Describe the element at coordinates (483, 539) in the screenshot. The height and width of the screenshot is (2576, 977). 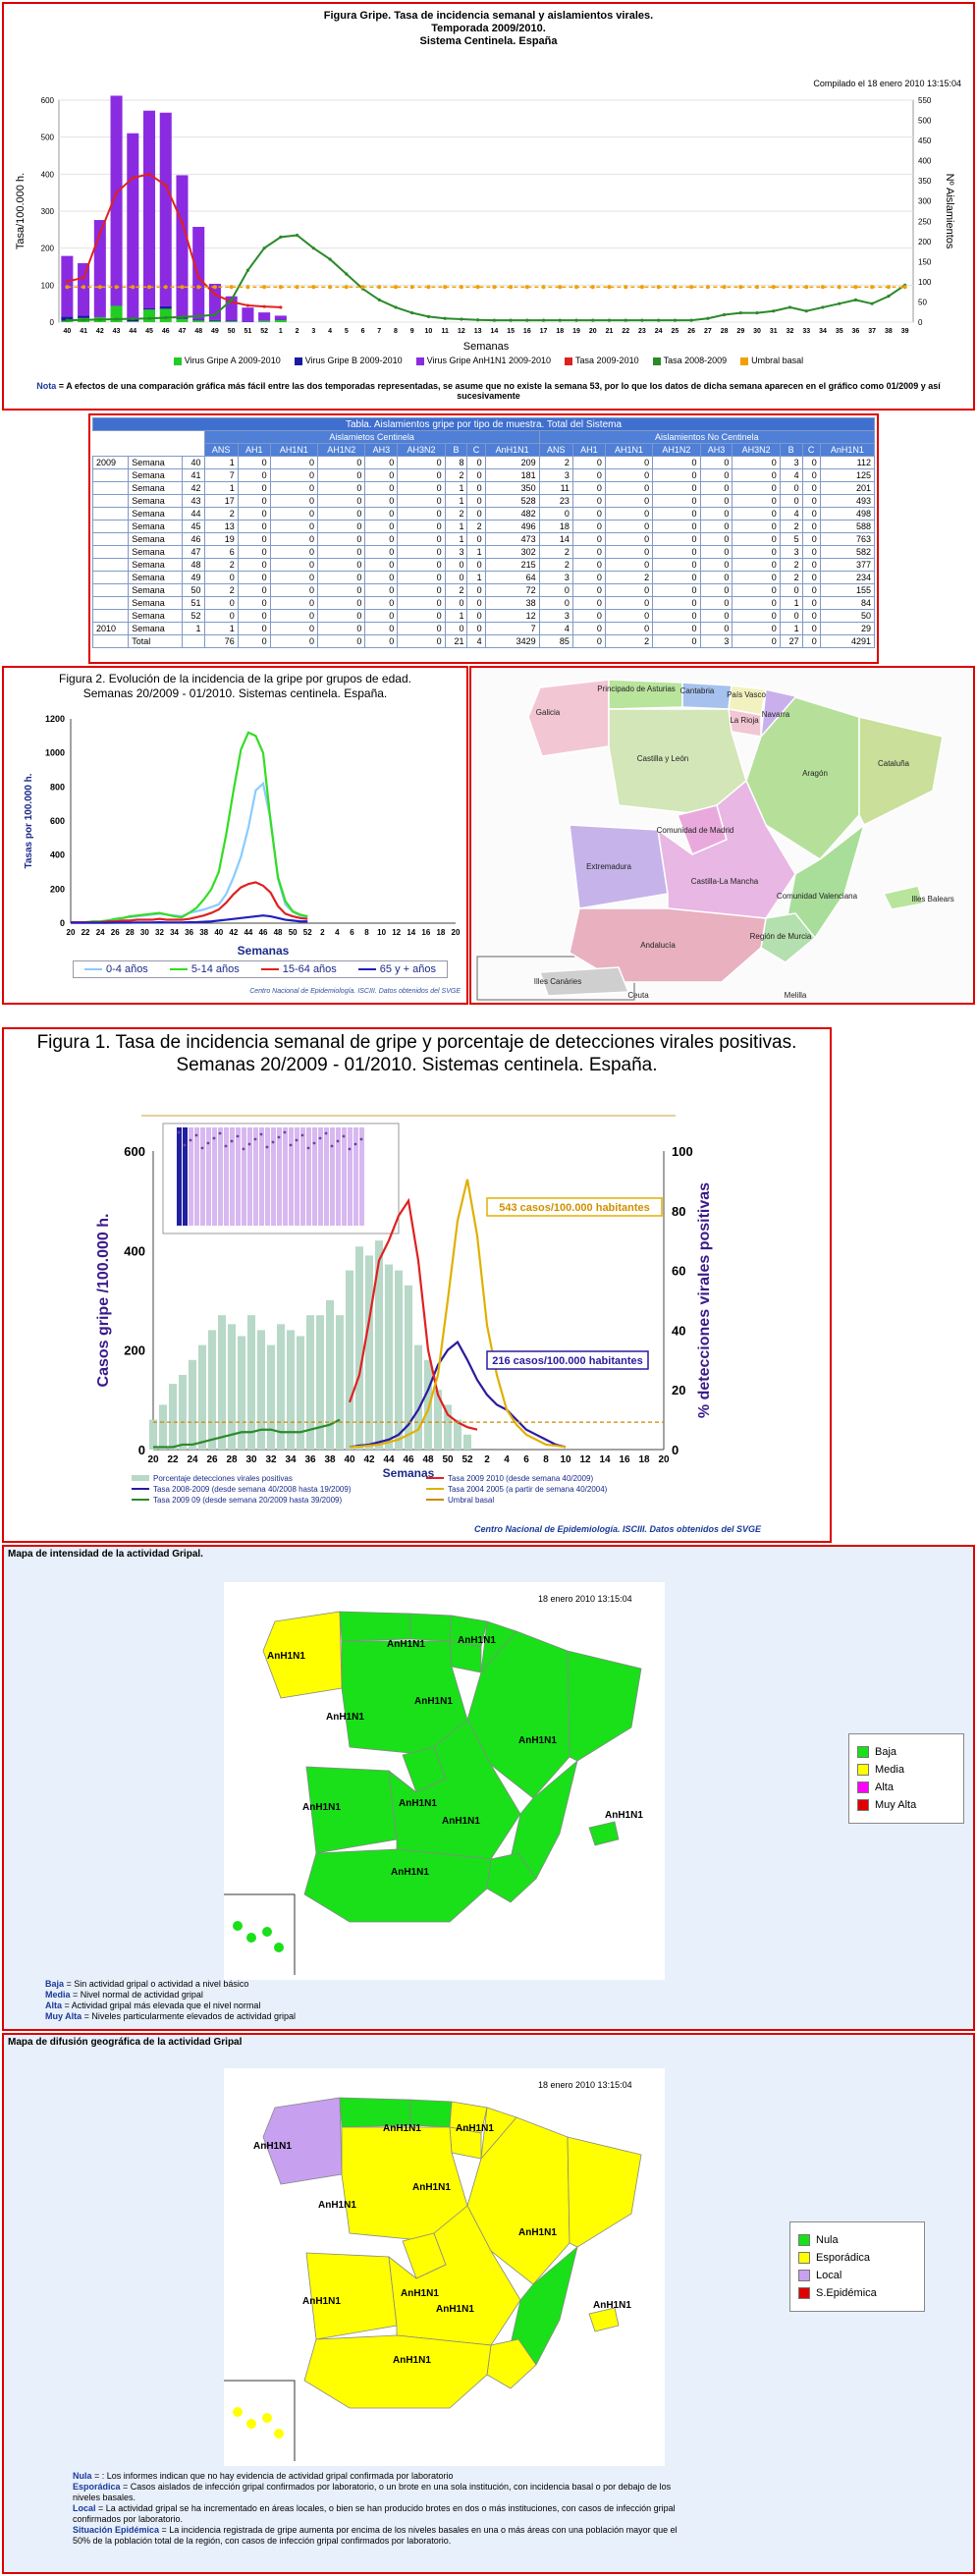
I see `table-row: Semana 46 19 0 0 0 0 0 1 0 473 14 0 0 0 0 0 5 0 763` at that location.